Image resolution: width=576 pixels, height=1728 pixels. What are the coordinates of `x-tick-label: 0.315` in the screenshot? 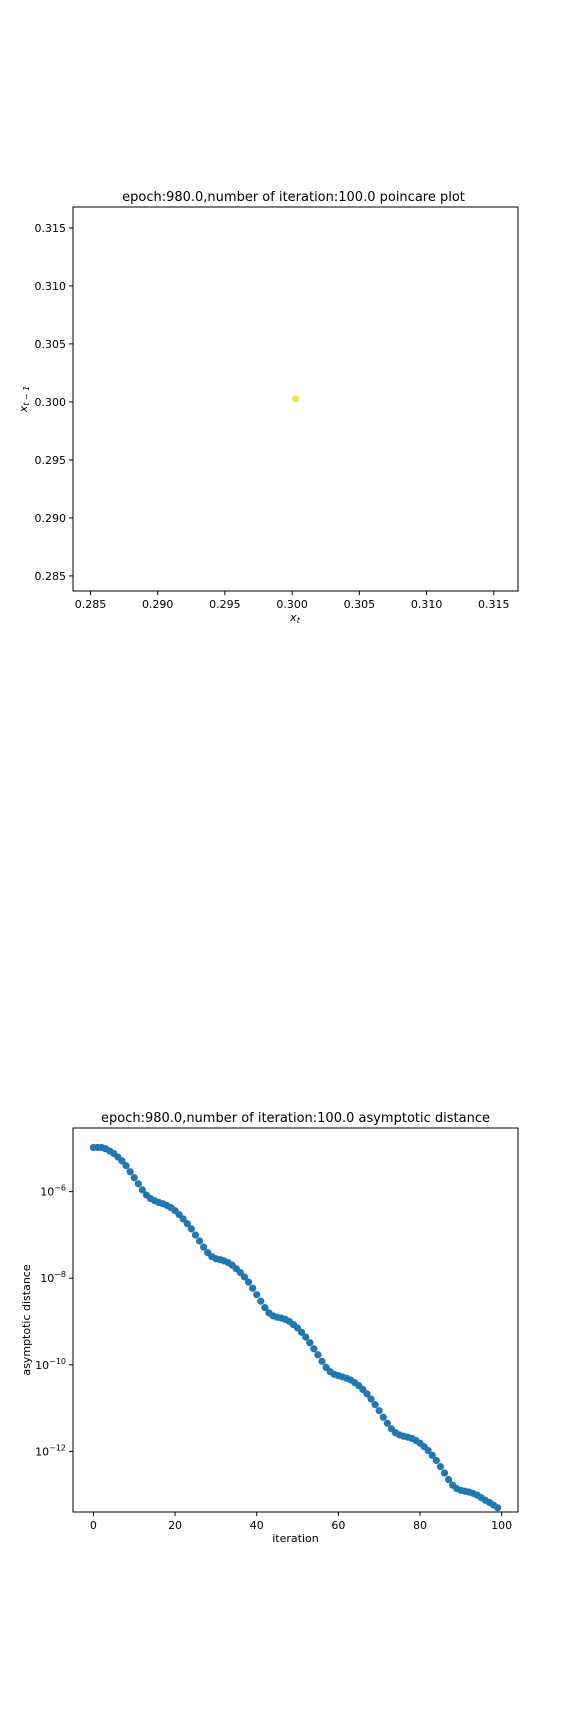 It's located at (494, 604).